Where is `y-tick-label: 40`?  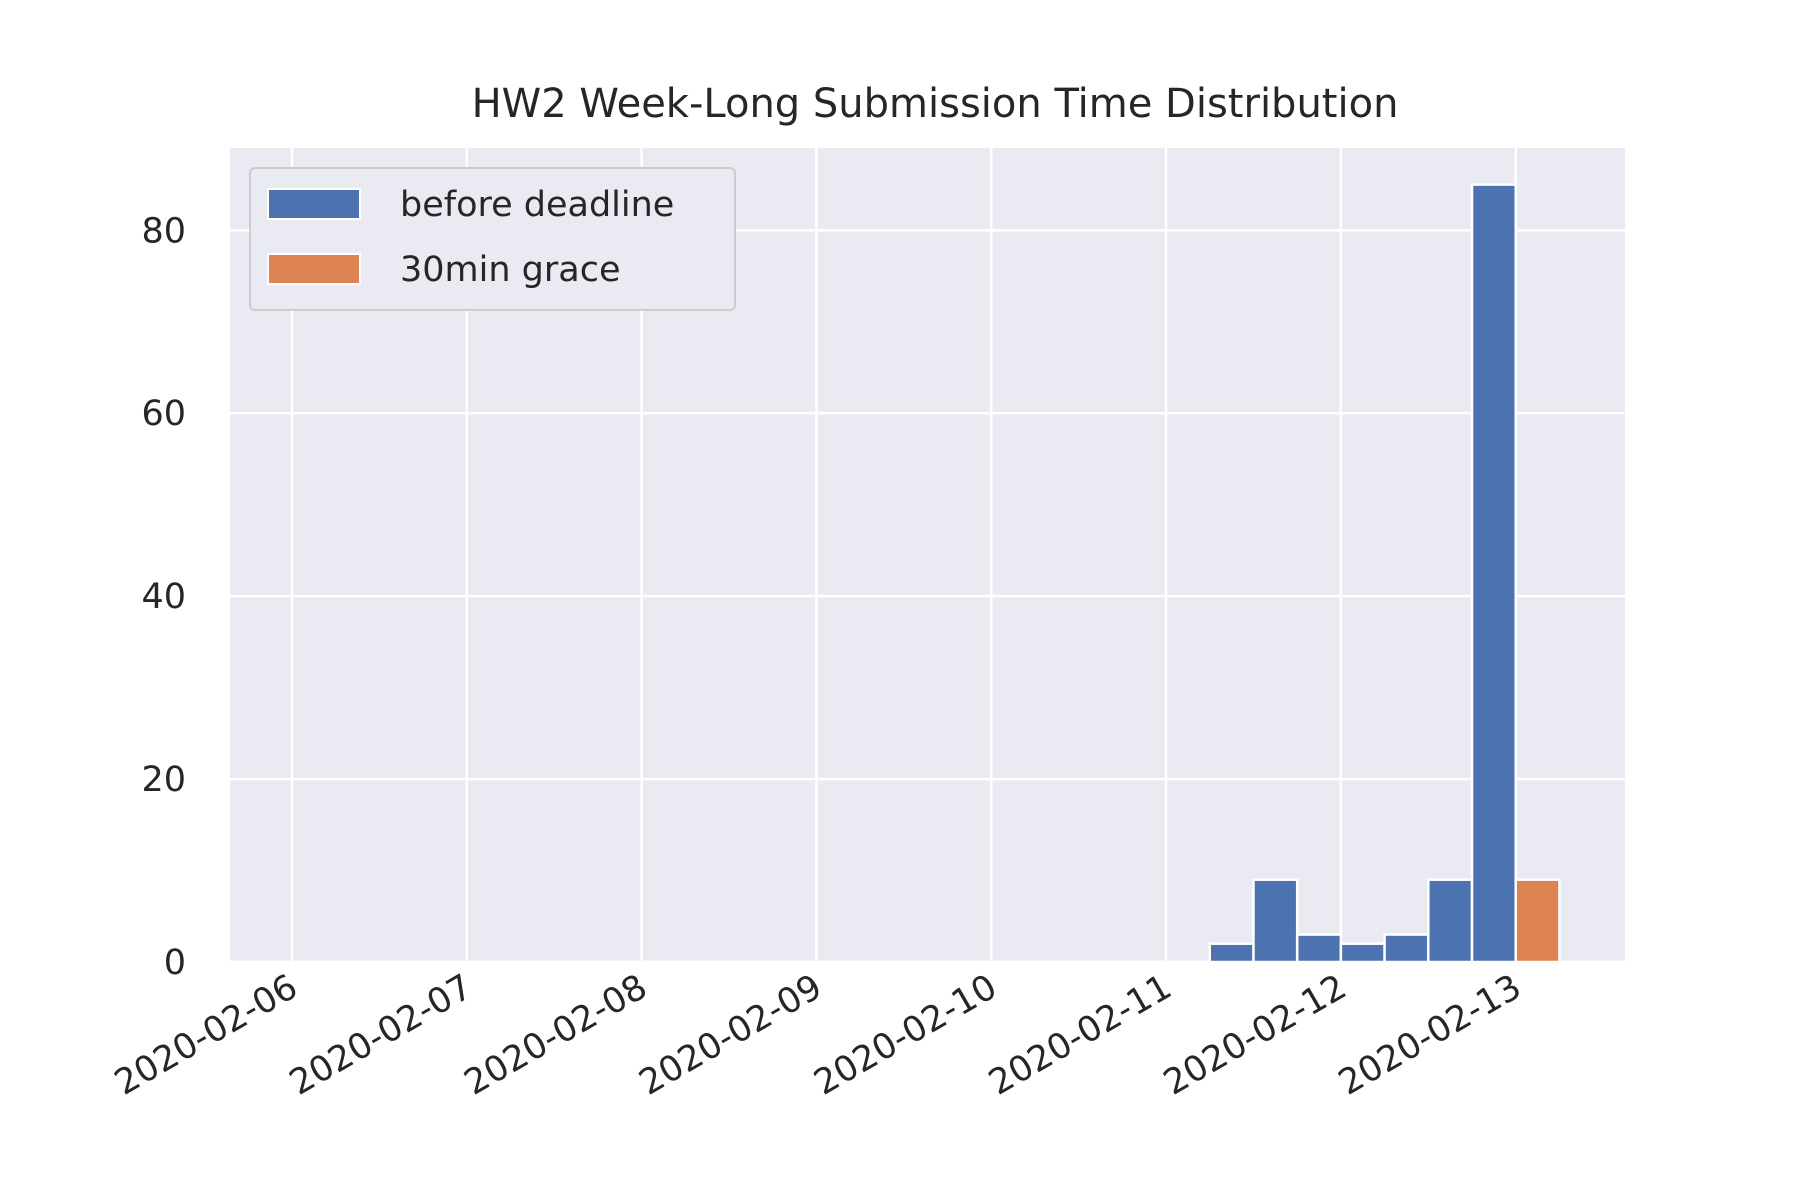 y-tick-label: 40 is located at coordinates (163, 597).